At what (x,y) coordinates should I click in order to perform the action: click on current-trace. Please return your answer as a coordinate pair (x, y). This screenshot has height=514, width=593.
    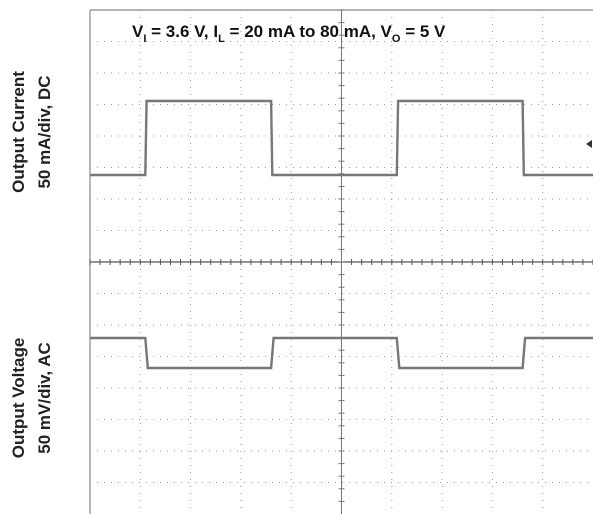
    Looking at the image, I should click on (341, 138).